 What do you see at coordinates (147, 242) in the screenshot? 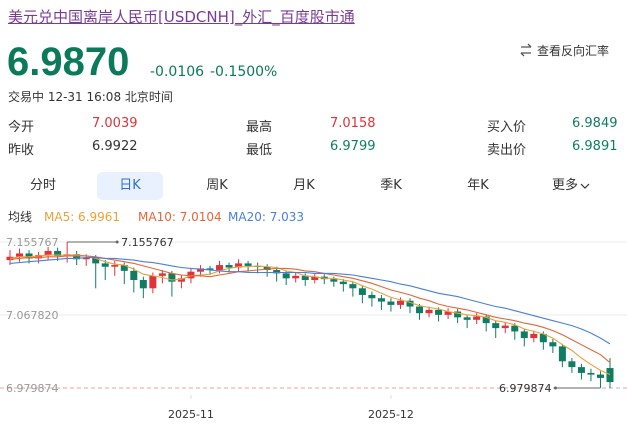
I see `high-label: 7.155767` at bounding box center [147, 242].